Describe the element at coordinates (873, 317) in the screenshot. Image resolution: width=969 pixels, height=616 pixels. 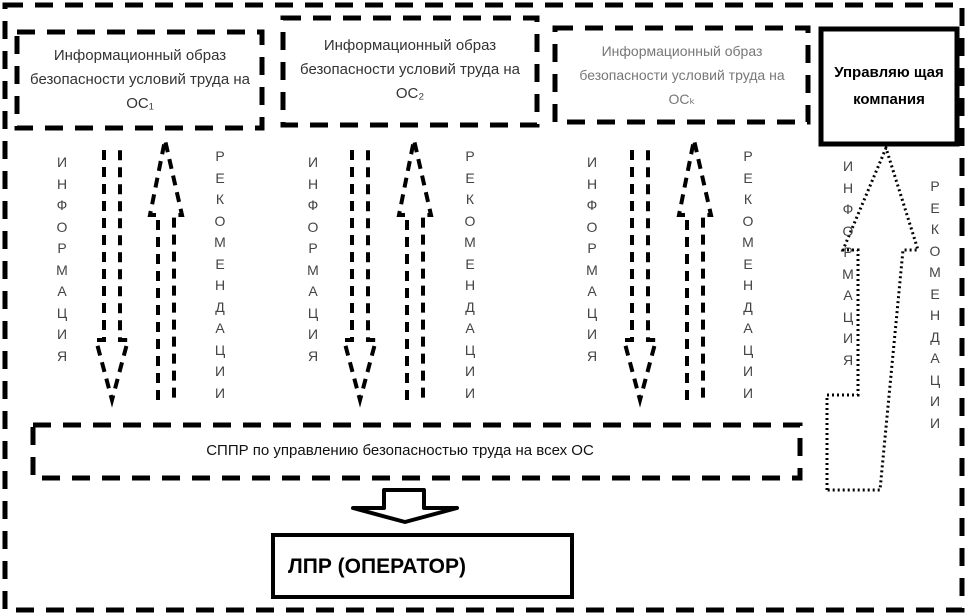
I see `management-feedback-arrow` at that location.